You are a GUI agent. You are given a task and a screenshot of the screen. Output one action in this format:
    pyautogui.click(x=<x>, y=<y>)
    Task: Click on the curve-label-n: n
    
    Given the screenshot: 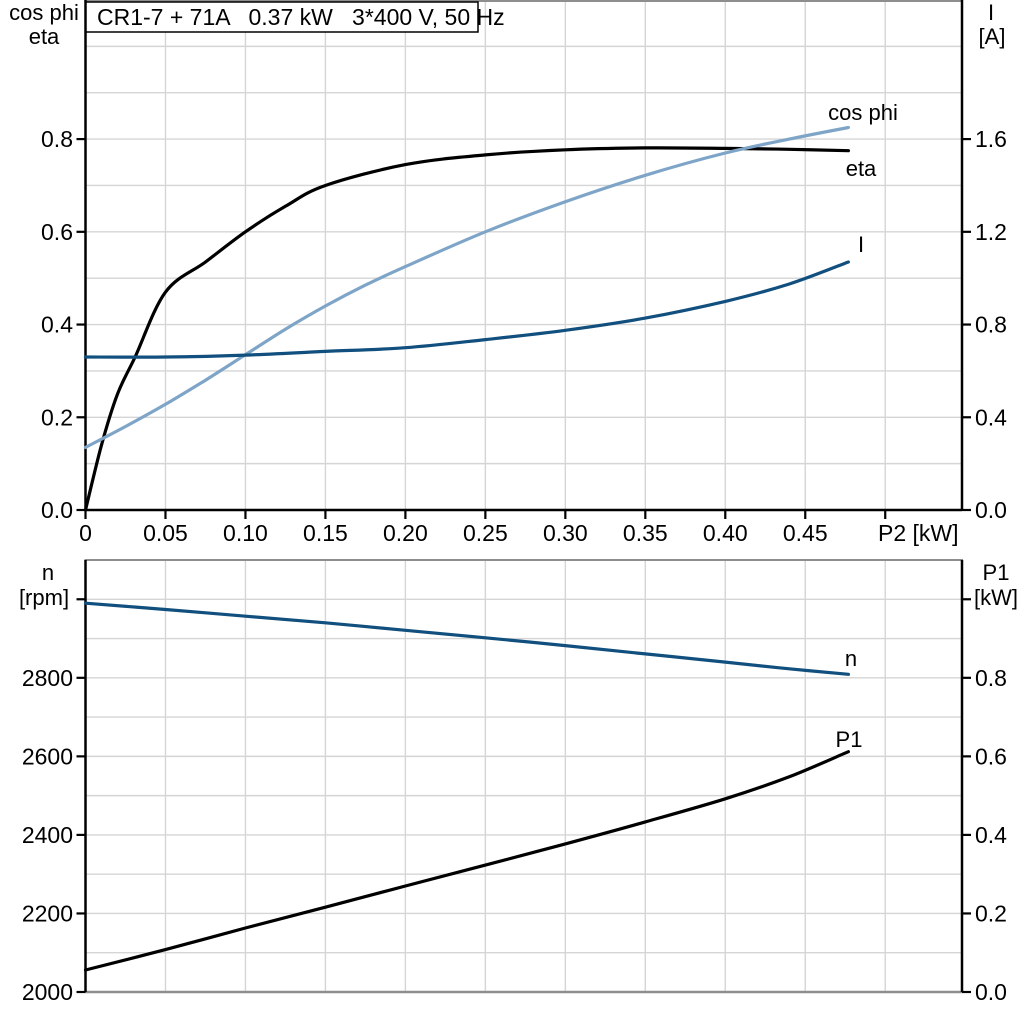 What is the action you would take?
    pyautogui.click(x=851, y=658)
    